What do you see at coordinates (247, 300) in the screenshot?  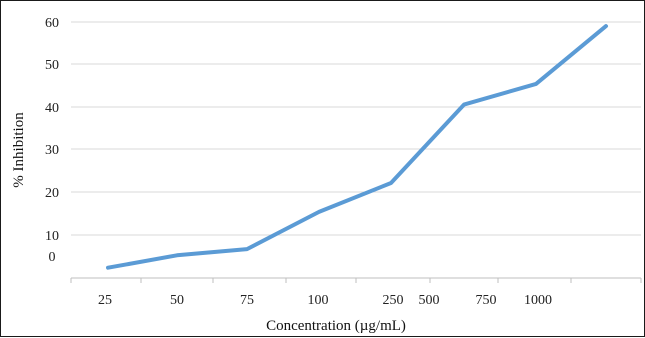 I see `x-tick-label: 75` at bounding box center [247, 300].